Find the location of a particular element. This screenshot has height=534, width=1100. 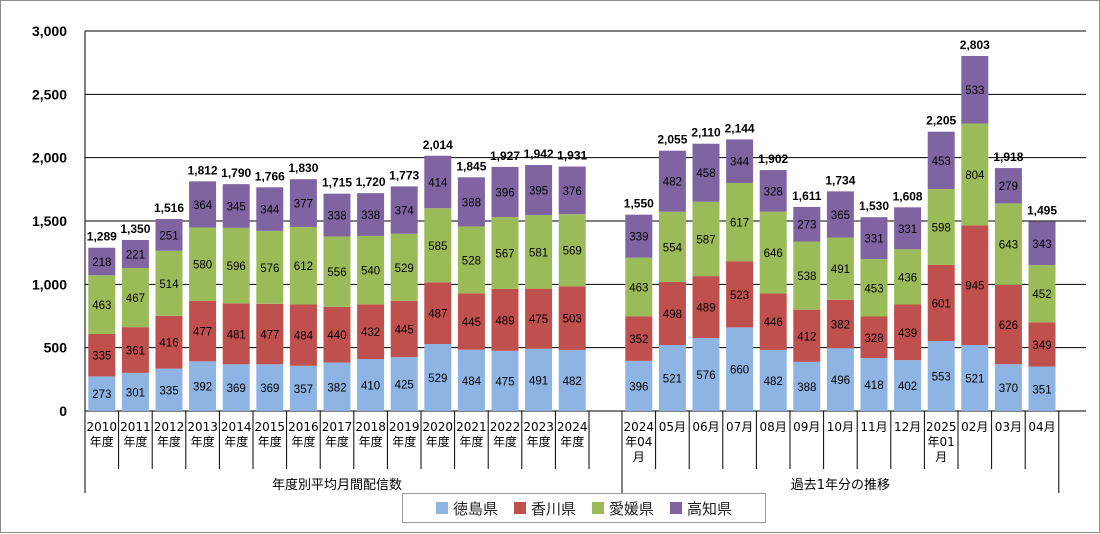

data-label: 467 is located at coordinates (135, 299).